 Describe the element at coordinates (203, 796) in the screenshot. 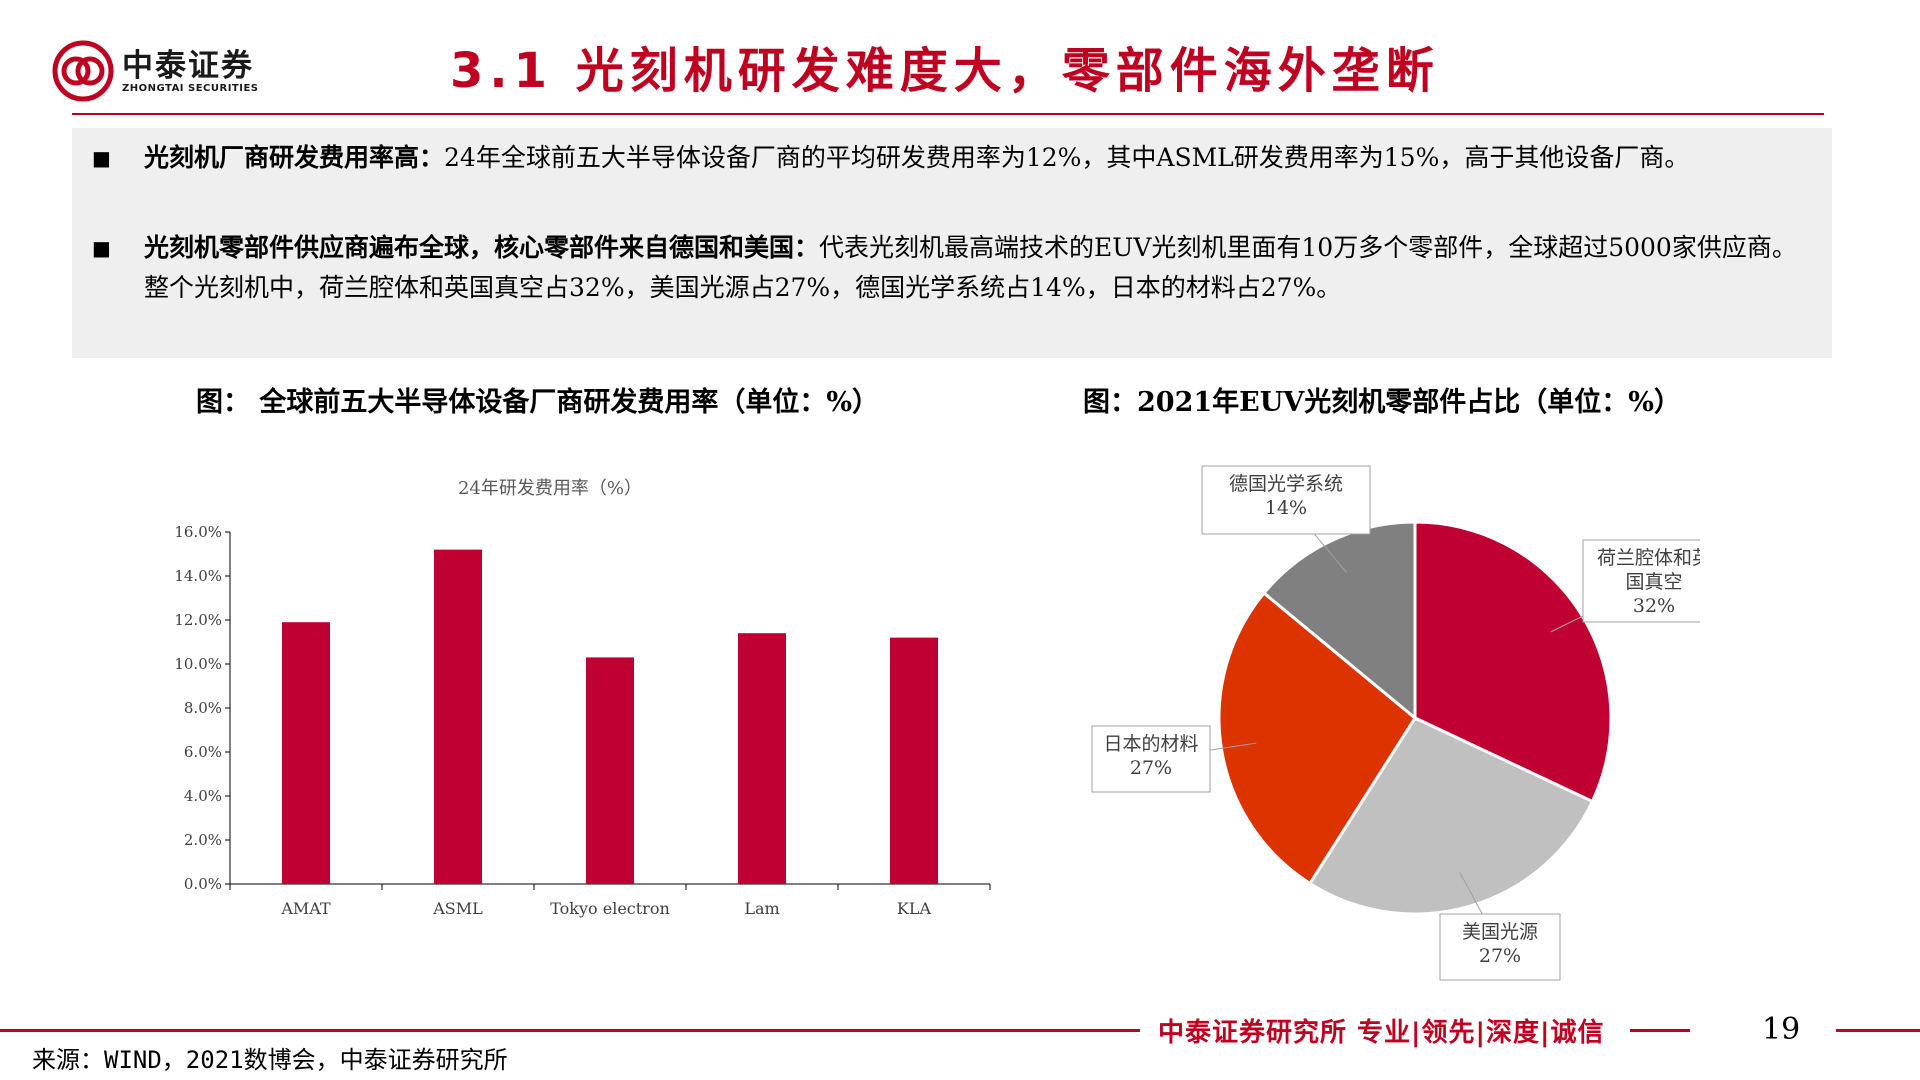

I see `y-tick-label: 4.0%` at that location.